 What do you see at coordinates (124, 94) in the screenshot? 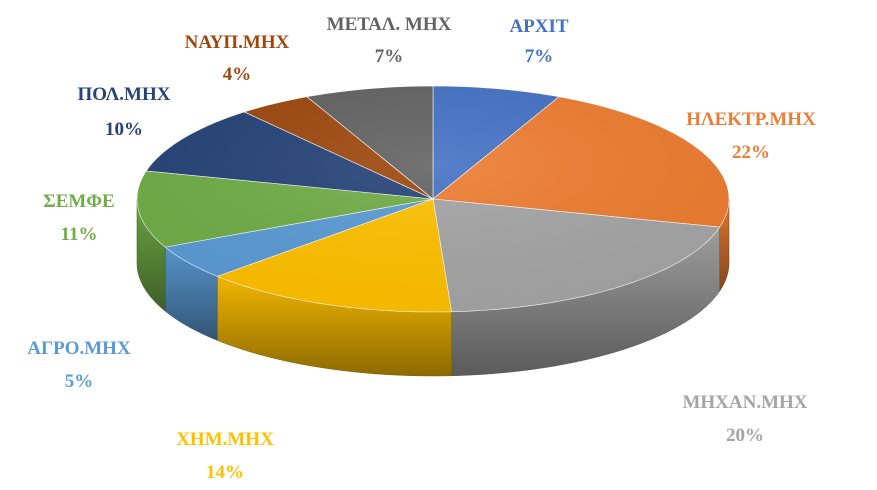
I see `slice-label-πολ-μηχ: ΠΟΛ.ΜΗΧ` at bounding box center [124, 94].